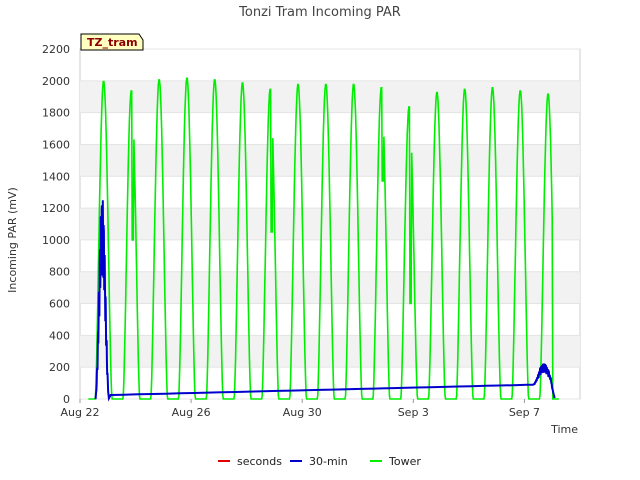 Image resolution: width=640 pixels, height=480 pixels. Describe the element at coordinates (56, 113) in the screenshot. I see `y-tick-label: 1800` at that location.